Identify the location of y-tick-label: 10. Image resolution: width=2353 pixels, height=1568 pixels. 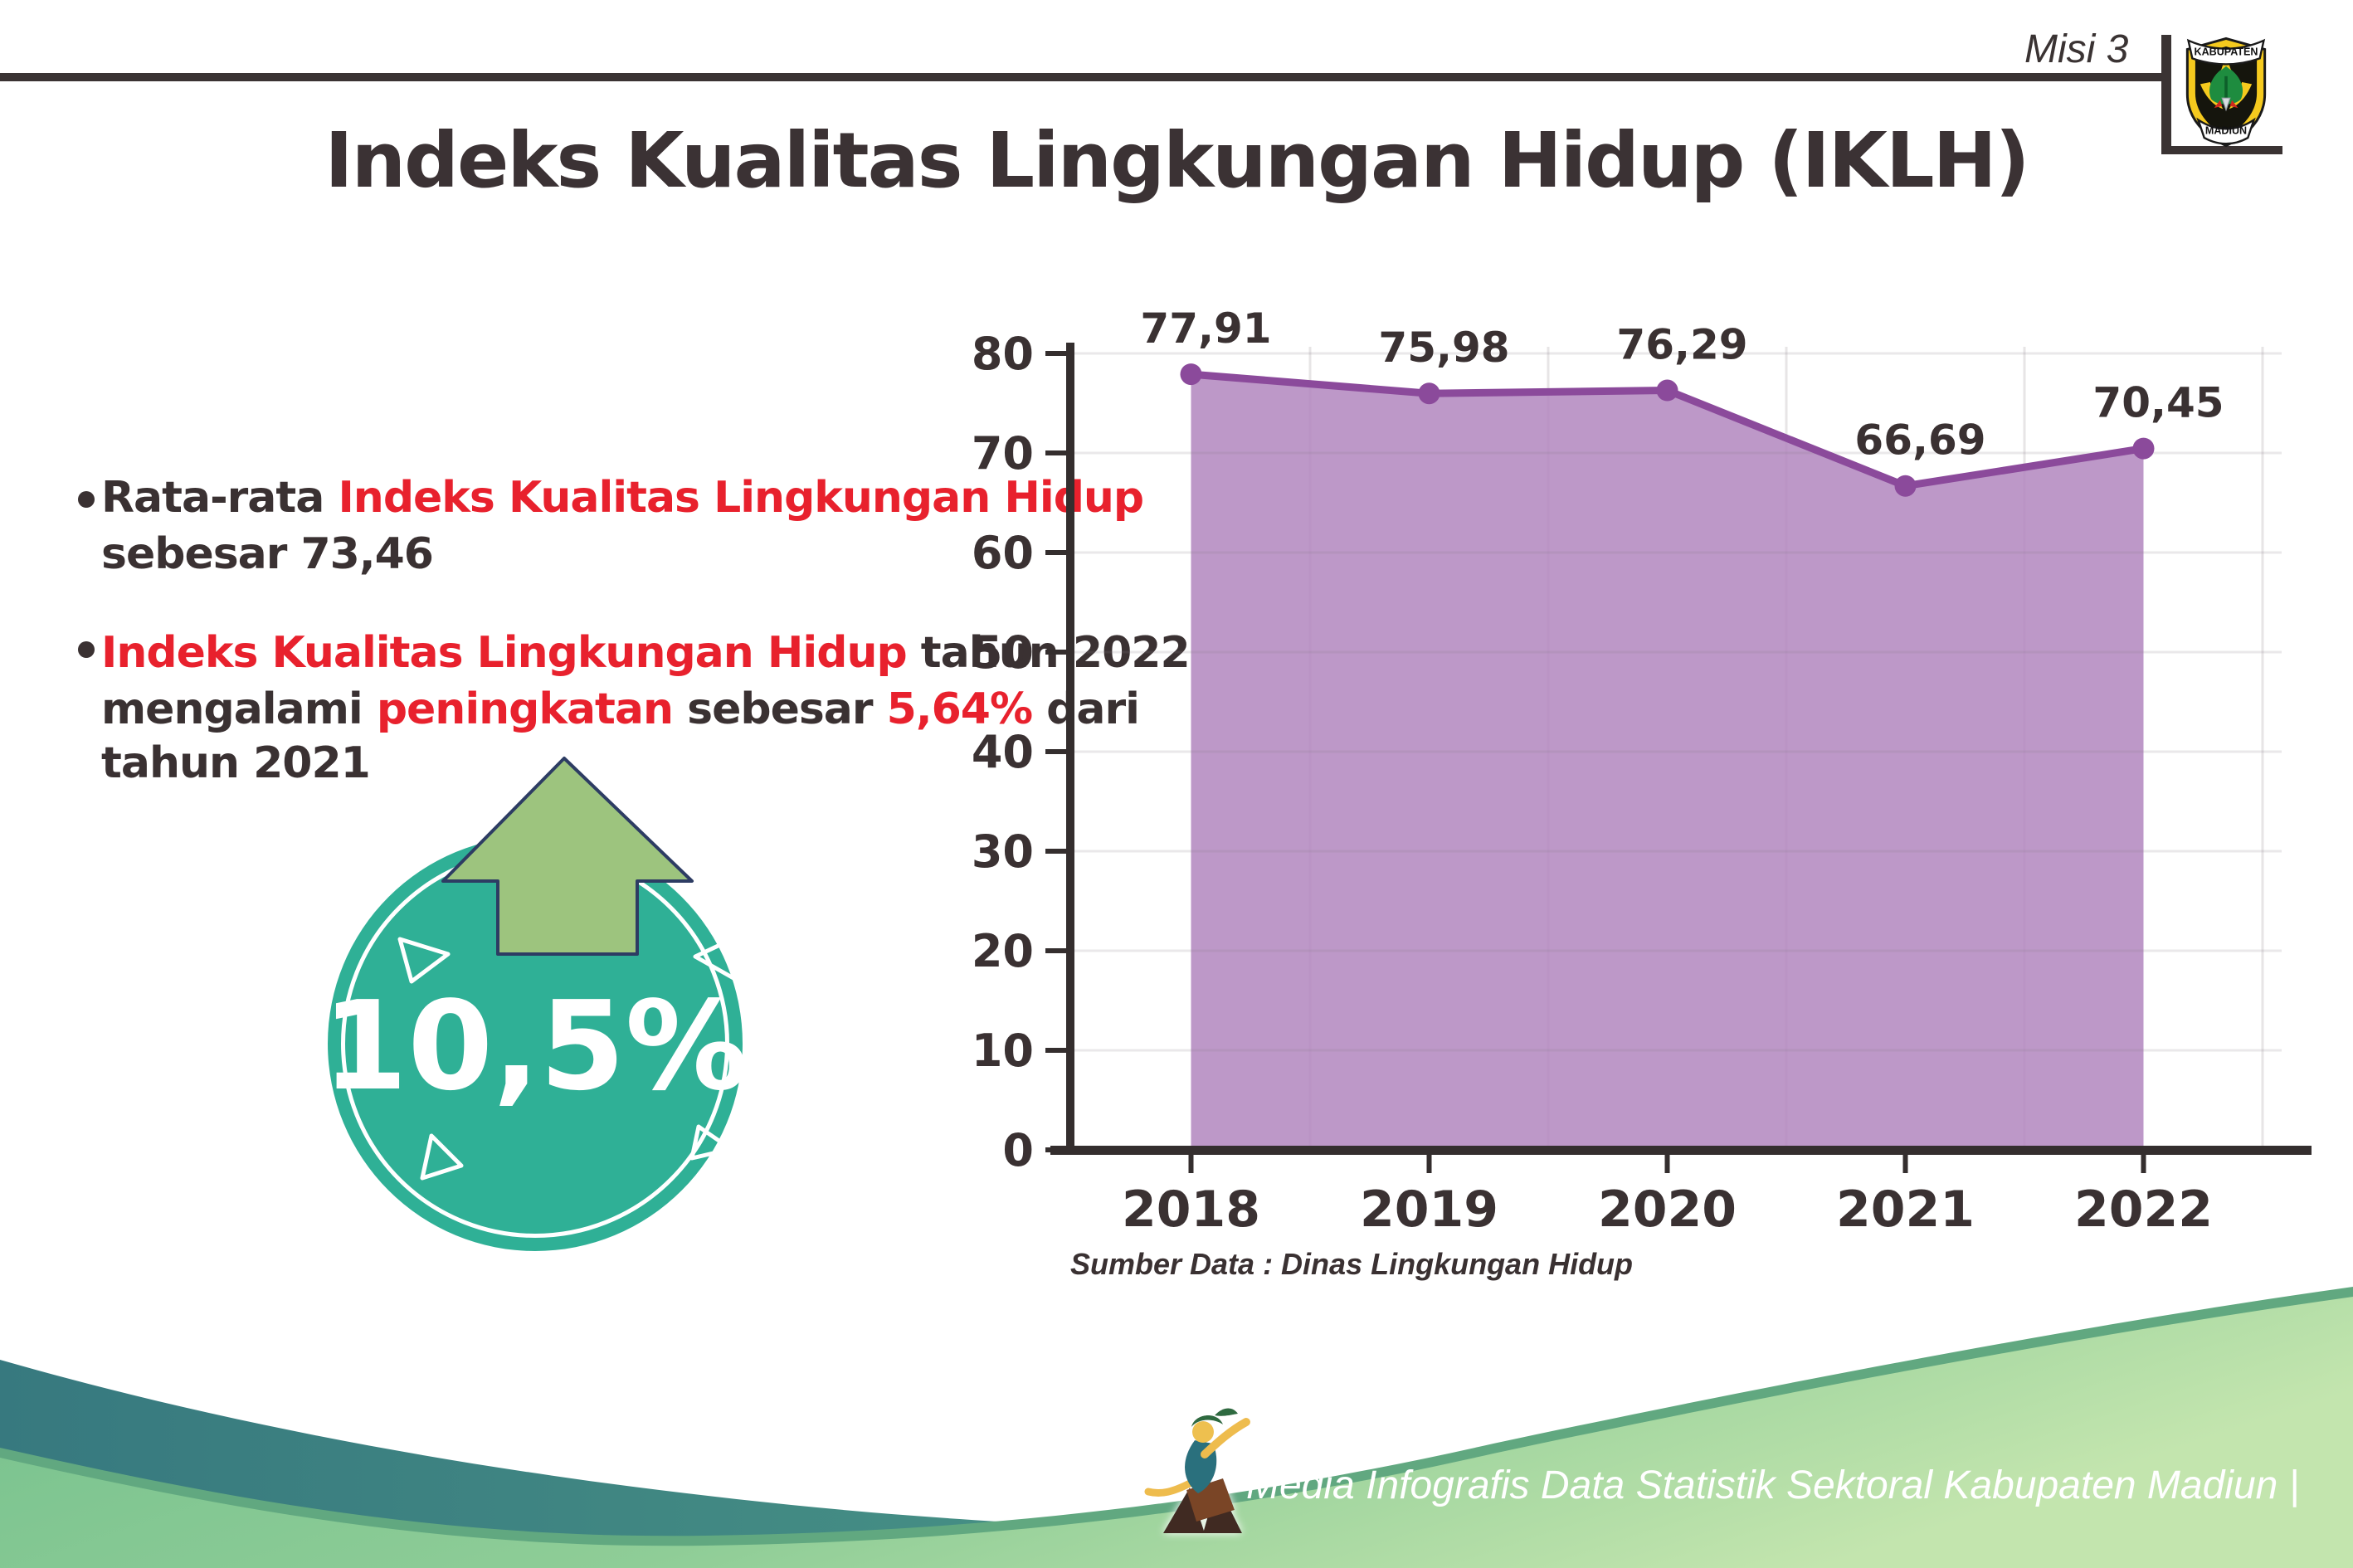
(1003, 1051).